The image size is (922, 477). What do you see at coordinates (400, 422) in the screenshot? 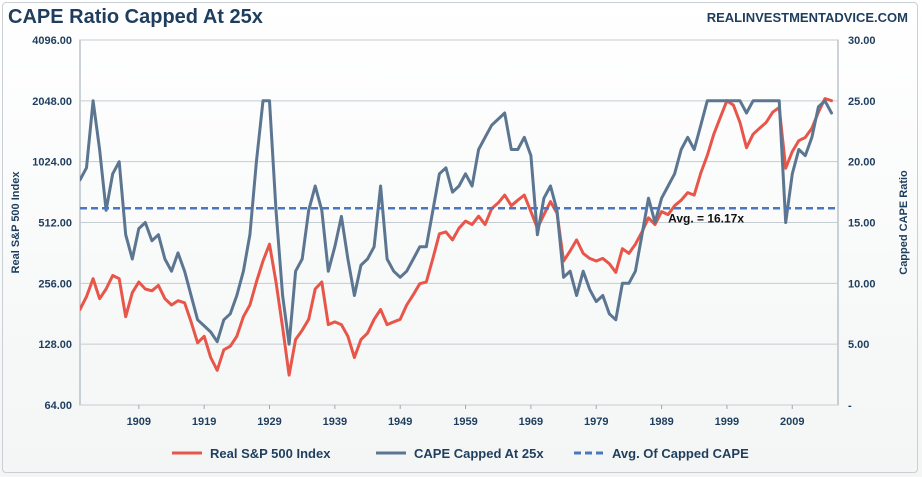
I see `x-tick-label: 1949` at bounding box center [400, 422].